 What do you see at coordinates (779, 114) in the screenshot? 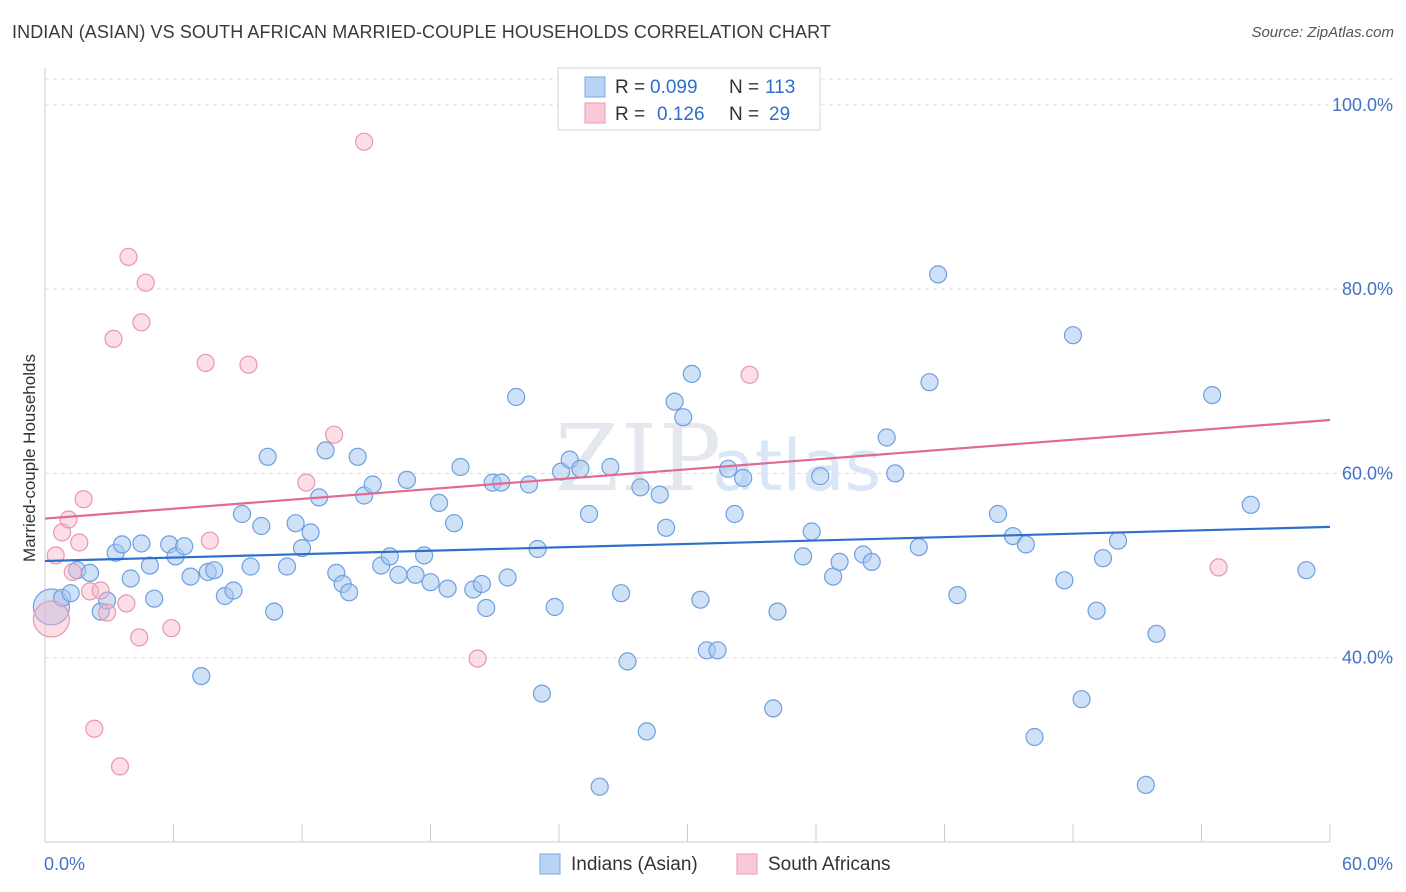
I see `legend-n-value-1: 29` at bounding box center [779, 114].